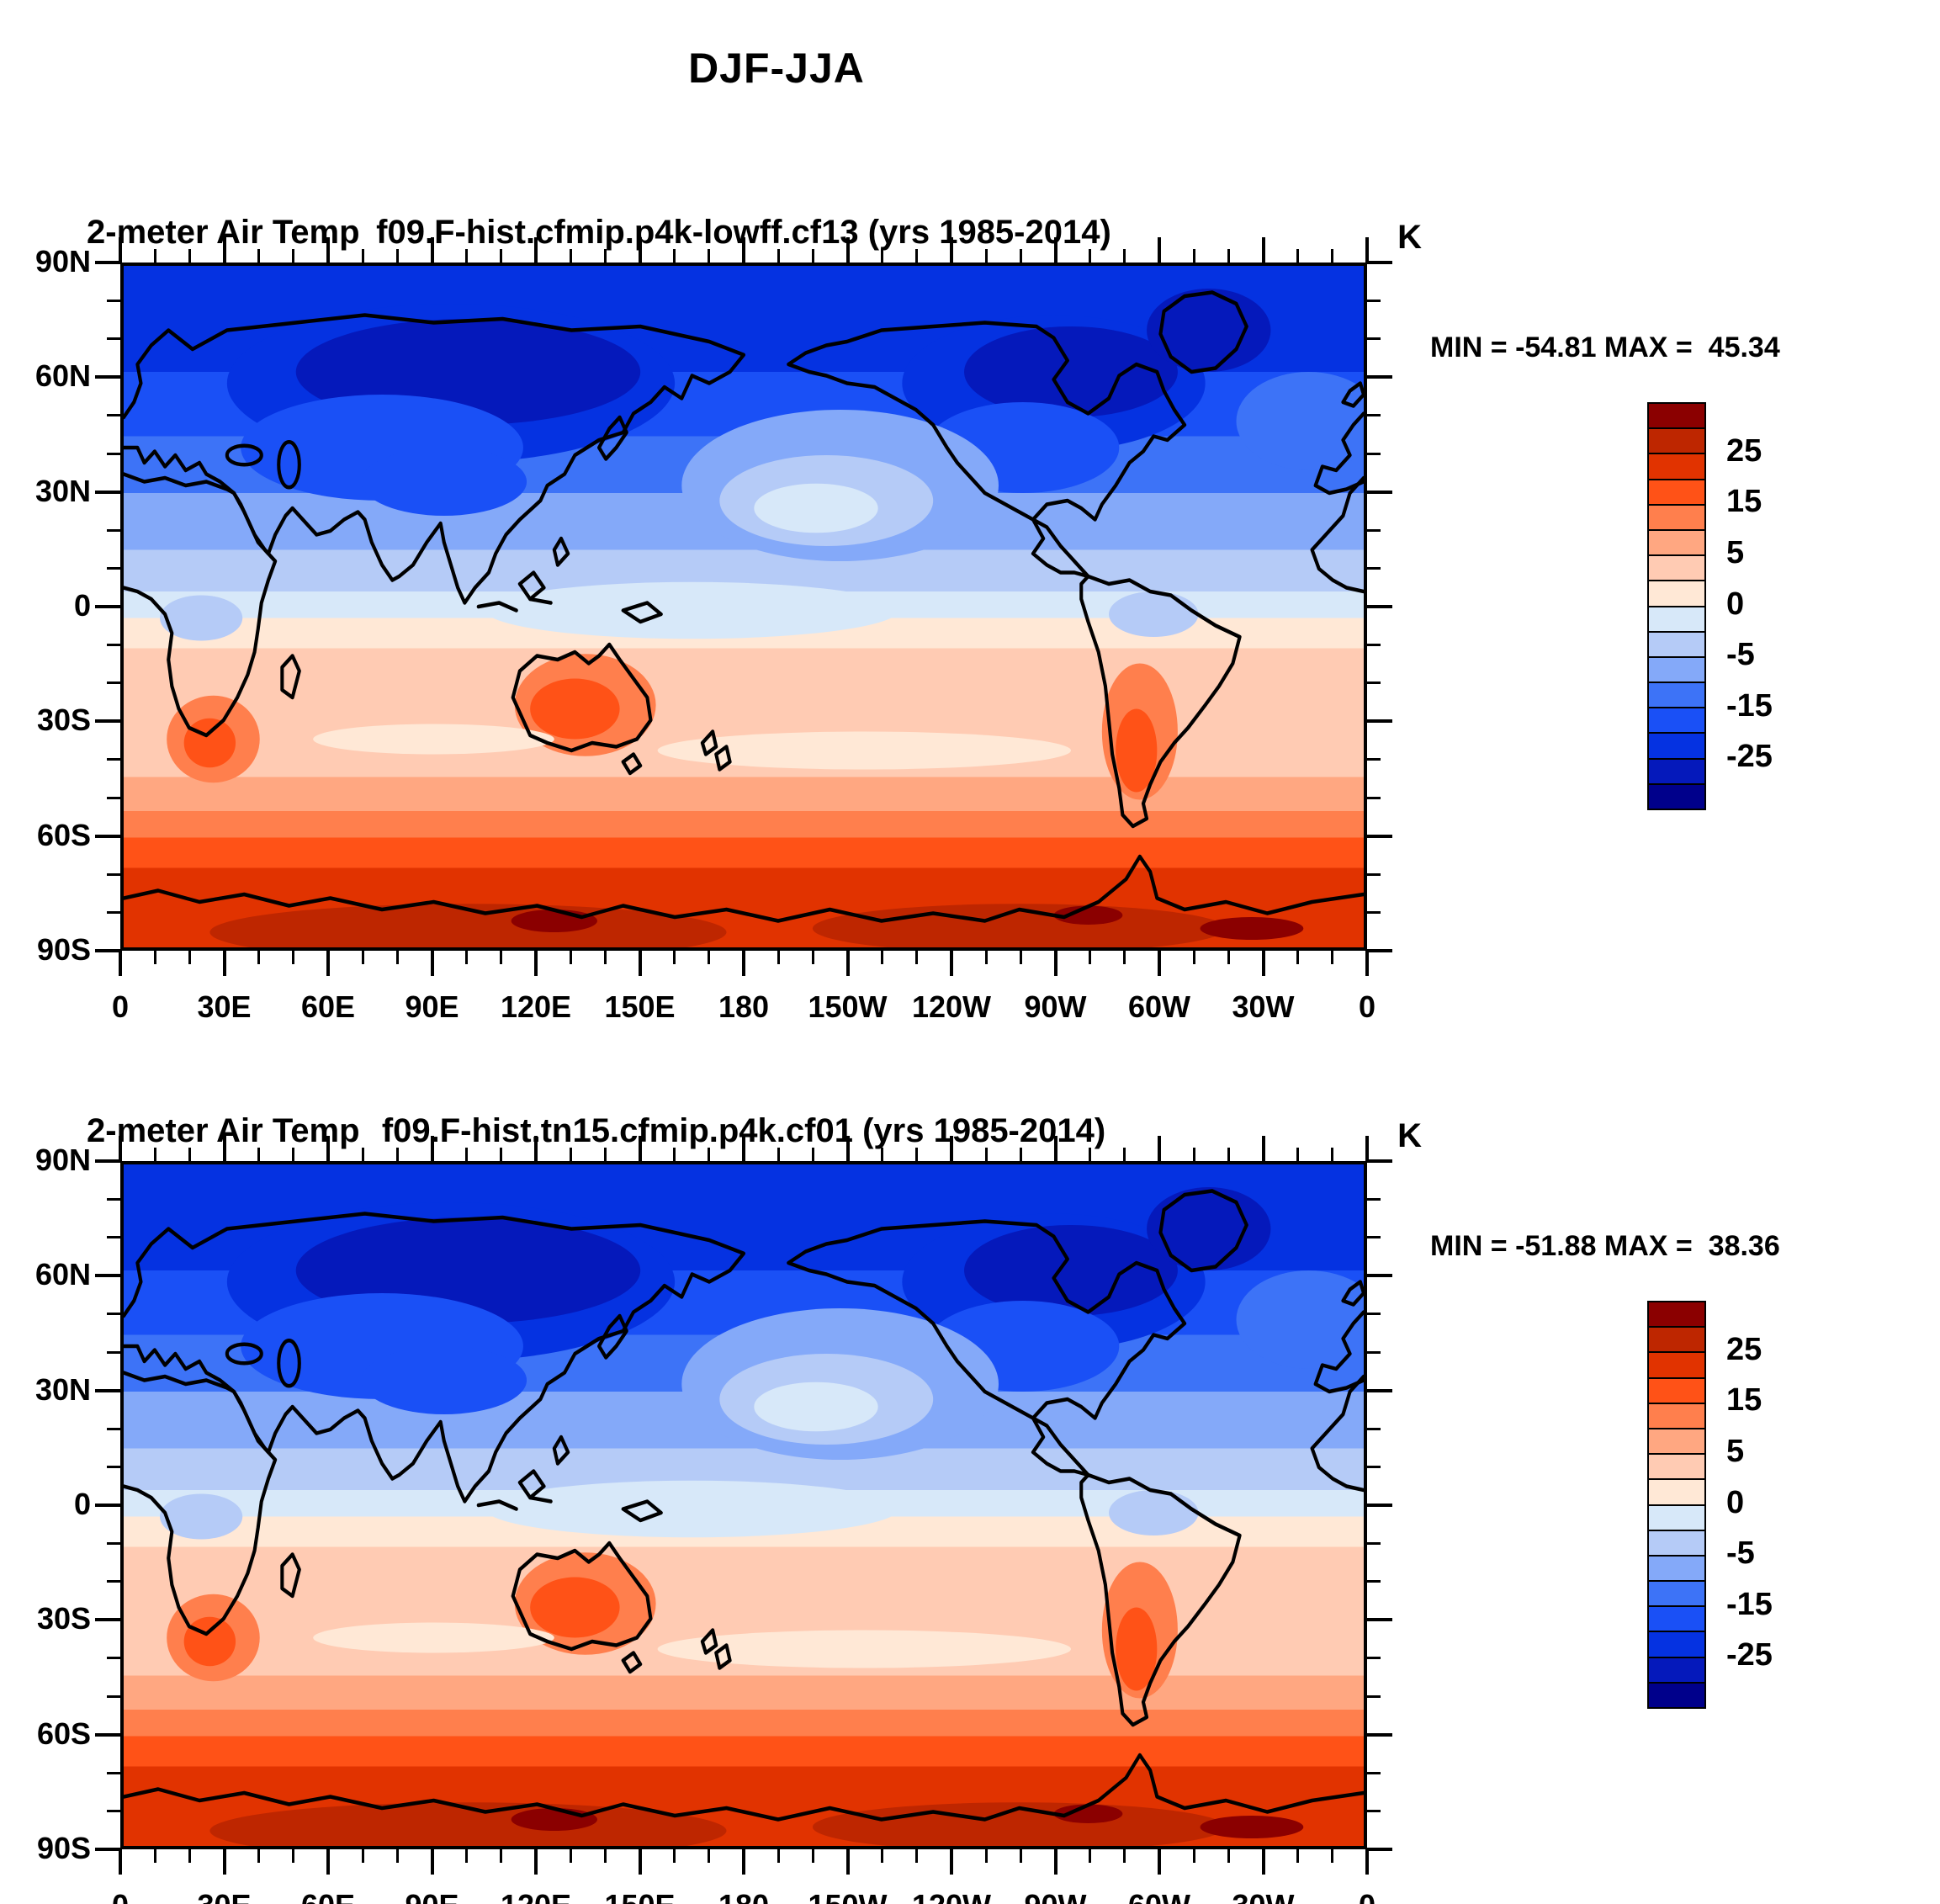 This screenshot has height=1904, width=1940. I want to click on colorbar-tick-label: 5, so click(1735, 1451).